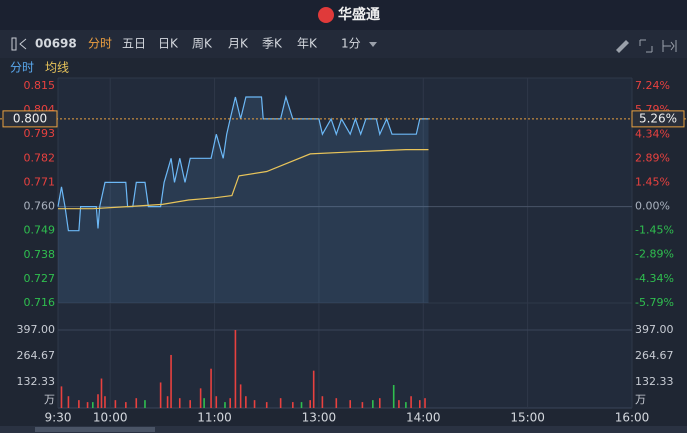  I want to click on y2-tick-label: -4.34%, so click(654, 278).